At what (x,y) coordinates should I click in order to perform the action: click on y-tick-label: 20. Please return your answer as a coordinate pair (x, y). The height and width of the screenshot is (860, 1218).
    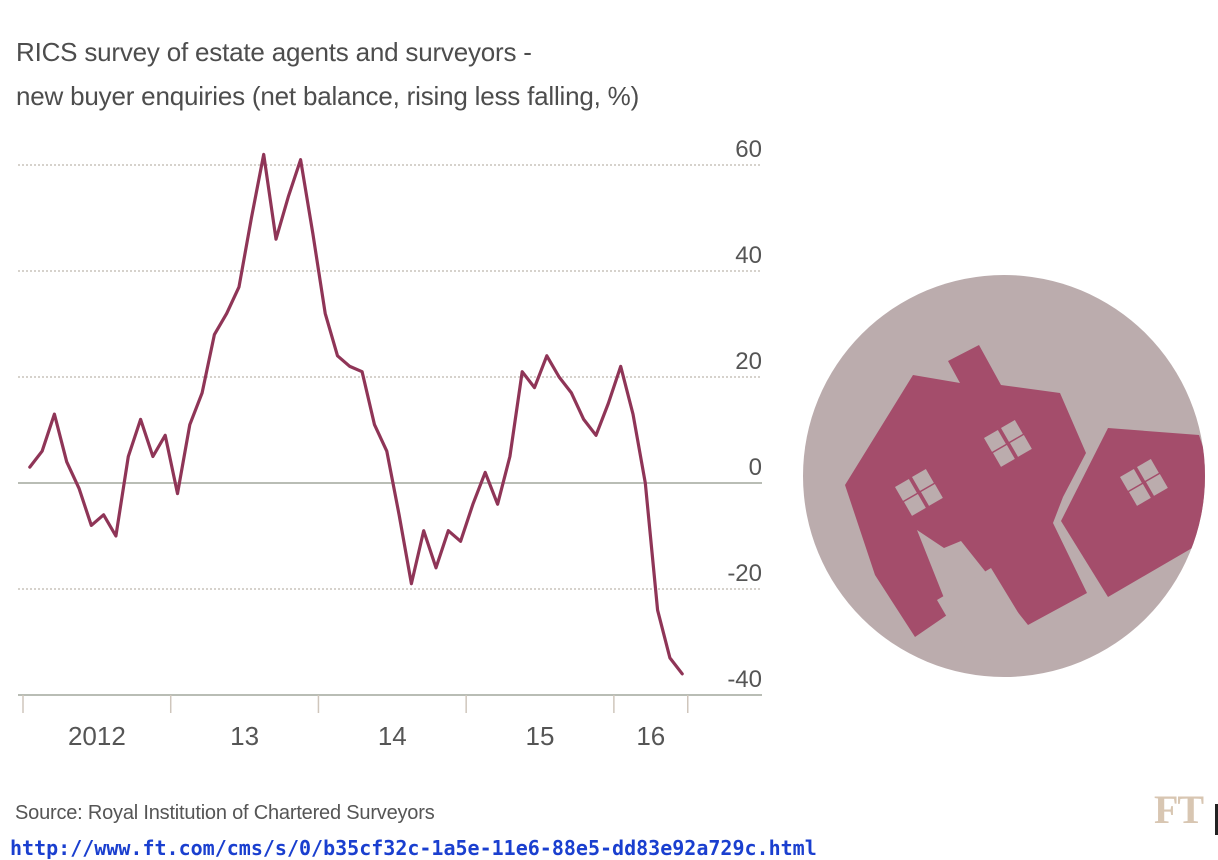
    Looking at the image, I should click on (748, 361).